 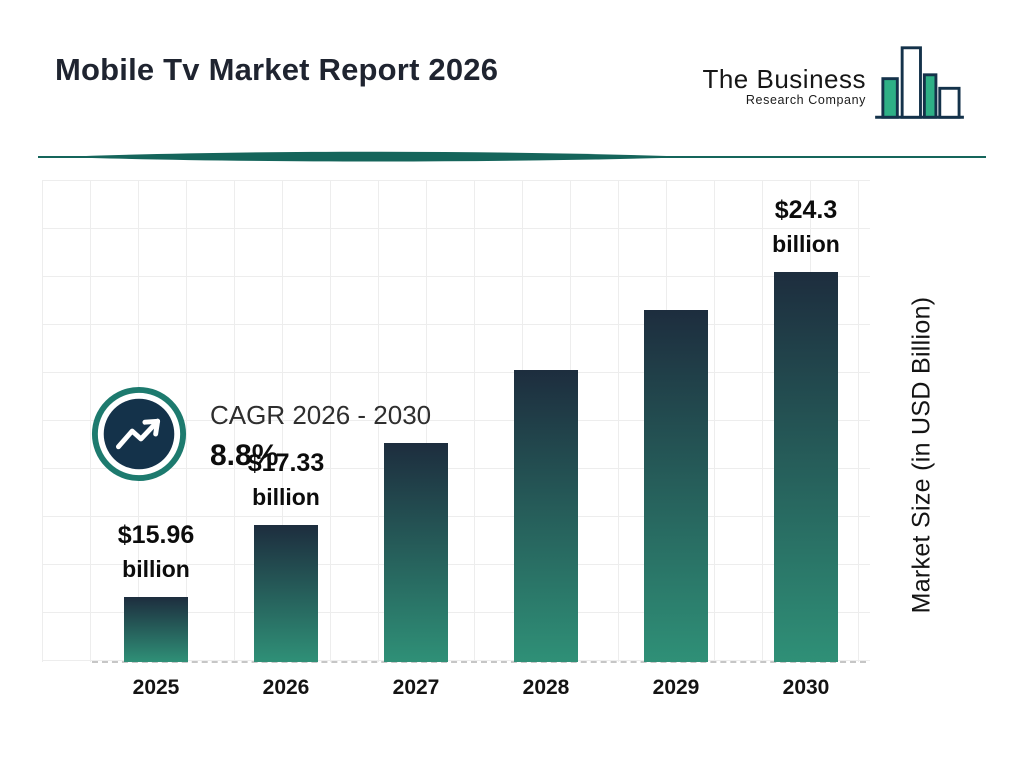 What do you see at coordinates (806, 226) in the screenshot?
I see `bar-value-label-2030: $24.3 billion` at bounding box center [806, 226].